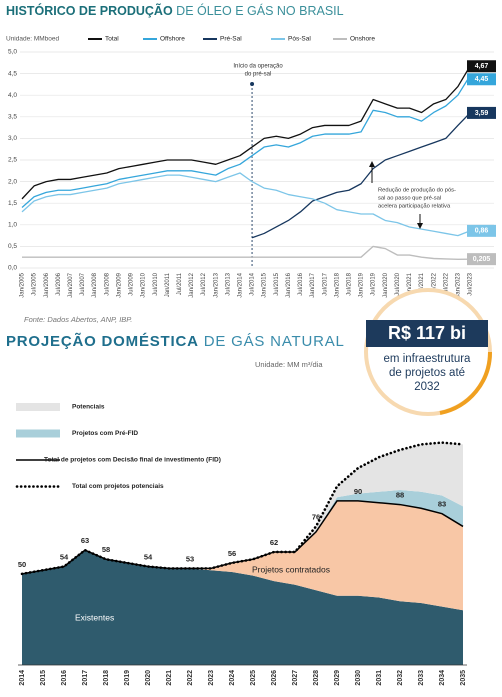 This screenshot has width=502, height=697. Describe the element at coordinates (59, 283) in the screenshot. I see `x-tick-label: Jul/2006` at that location.